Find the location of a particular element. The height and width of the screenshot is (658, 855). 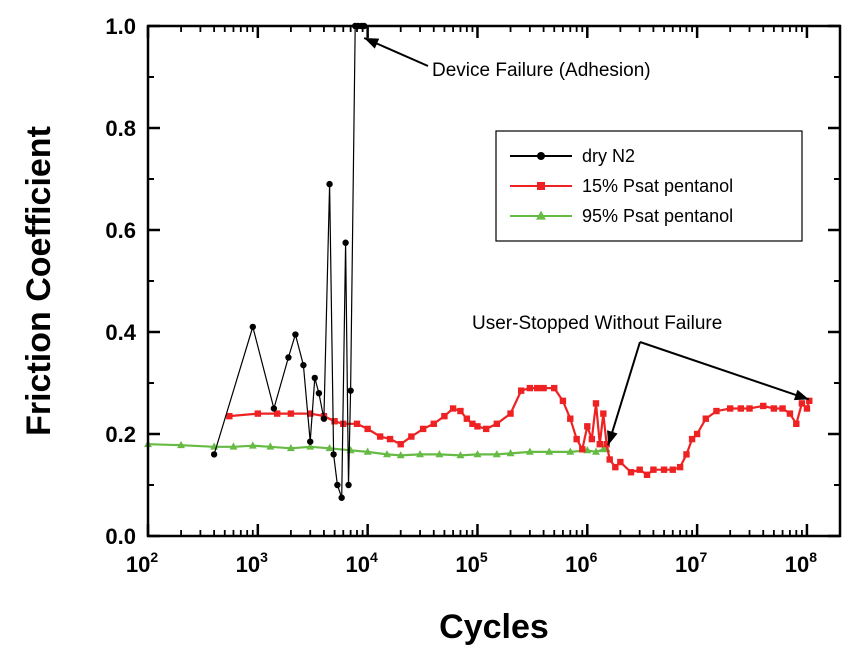

x-tick-label: 10⁵ is located at coordinates (471, 563).